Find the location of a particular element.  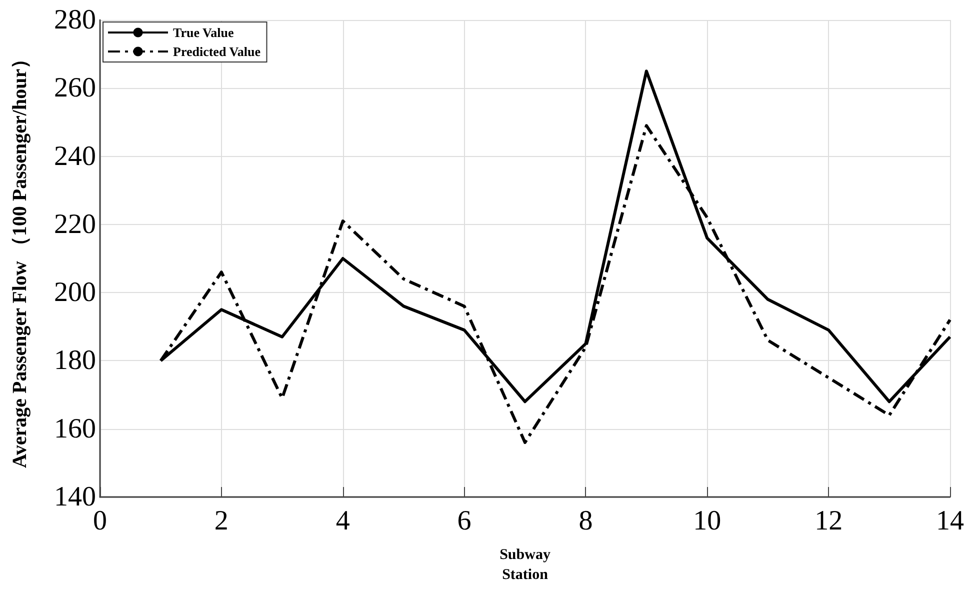

x-tick-label: 6 is located at coordinates (464, 521).